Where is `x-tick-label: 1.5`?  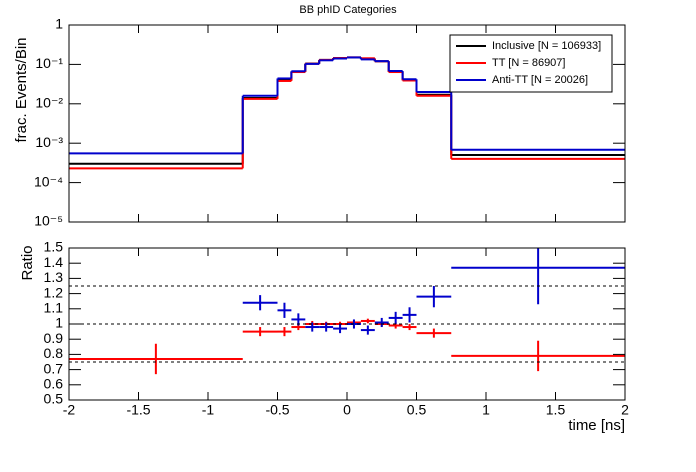
x-tick-label: 1.5 is located at coordinates (556, 410).